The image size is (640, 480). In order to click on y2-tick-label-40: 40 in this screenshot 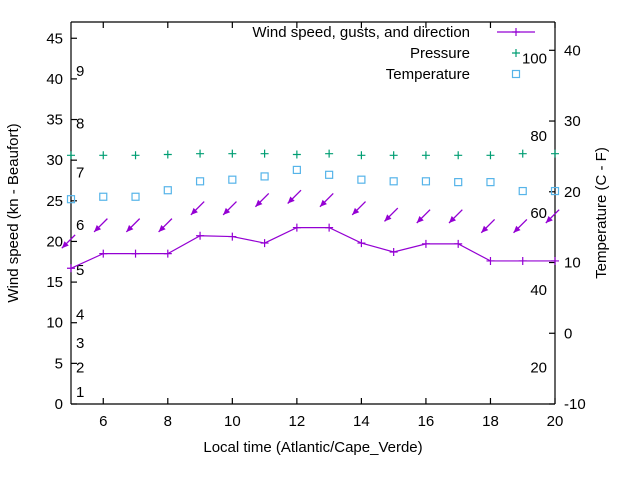, I will do `click(572, 50)`.